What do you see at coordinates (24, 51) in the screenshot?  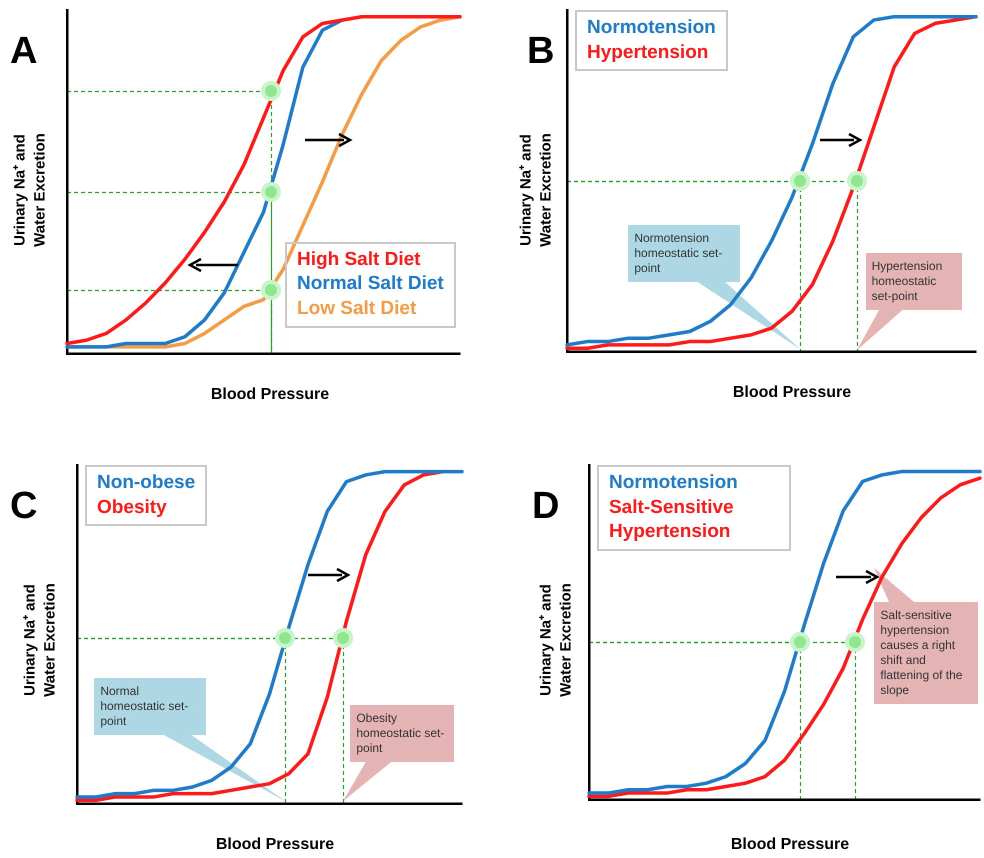 I see `chart-title: A` at bounding box center [24, 51].